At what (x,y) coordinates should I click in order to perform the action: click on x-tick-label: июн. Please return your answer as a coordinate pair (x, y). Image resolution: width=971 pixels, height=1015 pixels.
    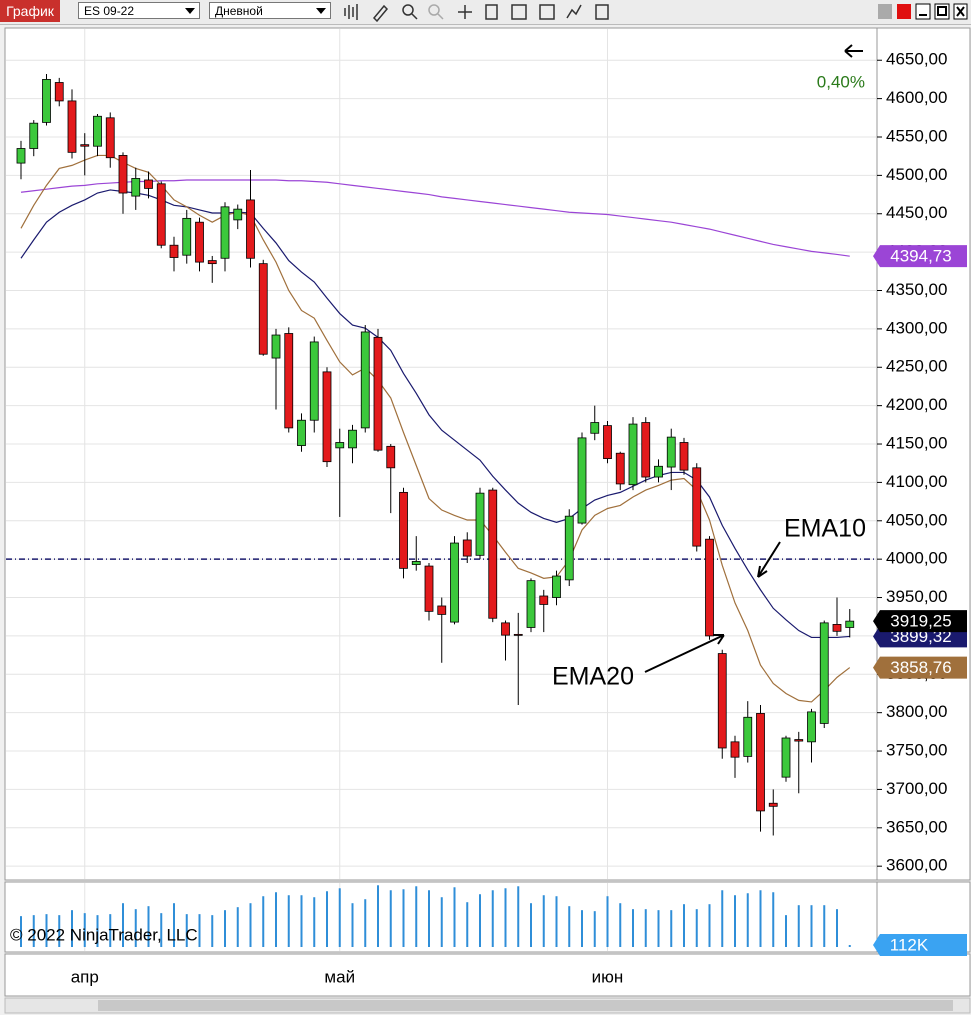
    Looking at the image, I should click on (608, 976).